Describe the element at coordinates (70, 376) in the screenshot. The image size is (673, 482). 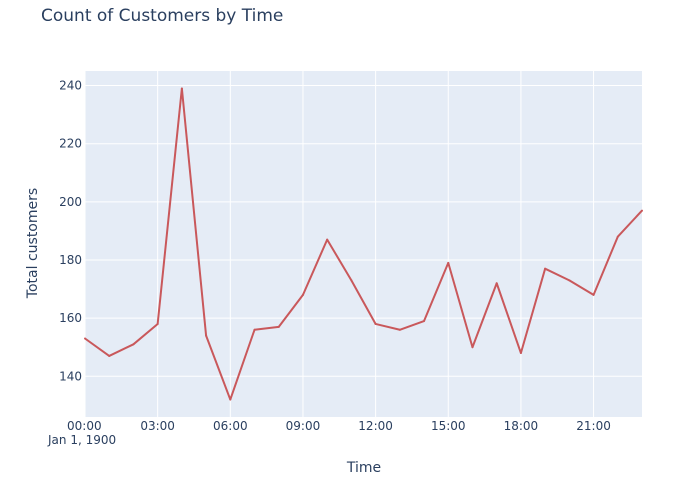
I see `y-tick-label: 140` at that location.